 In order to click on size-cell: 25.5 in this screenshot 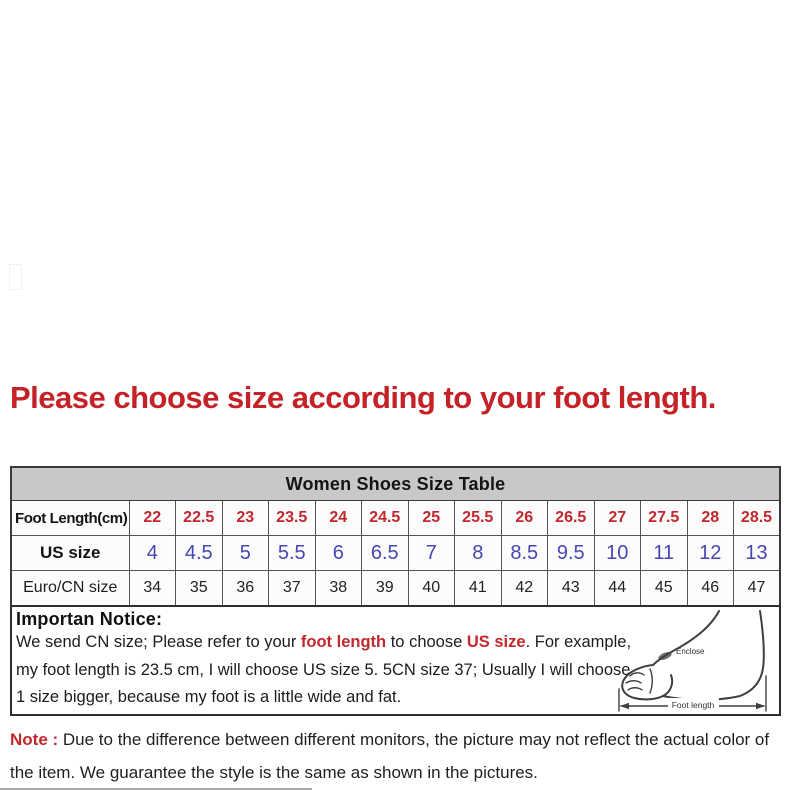, I will do `click(478, 518)`.